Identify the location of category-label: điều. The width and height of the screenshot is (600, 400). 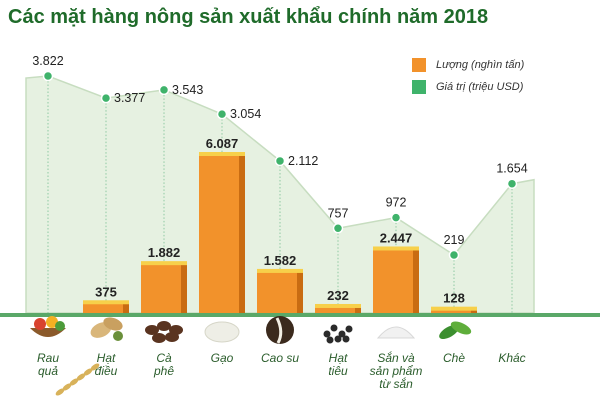
(106, 371).